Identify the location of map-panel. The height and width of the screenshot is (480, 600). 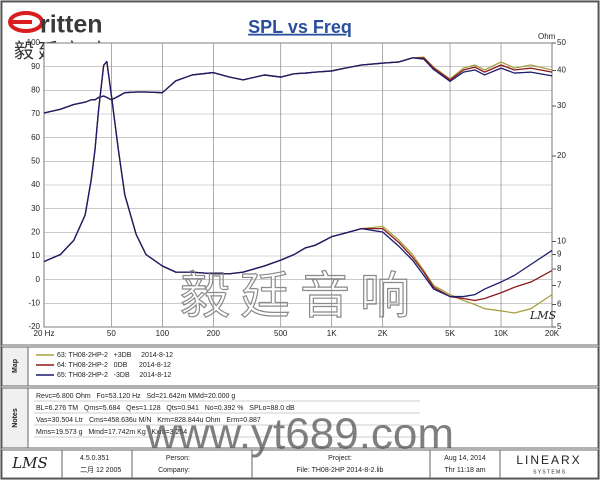
(300, 366).